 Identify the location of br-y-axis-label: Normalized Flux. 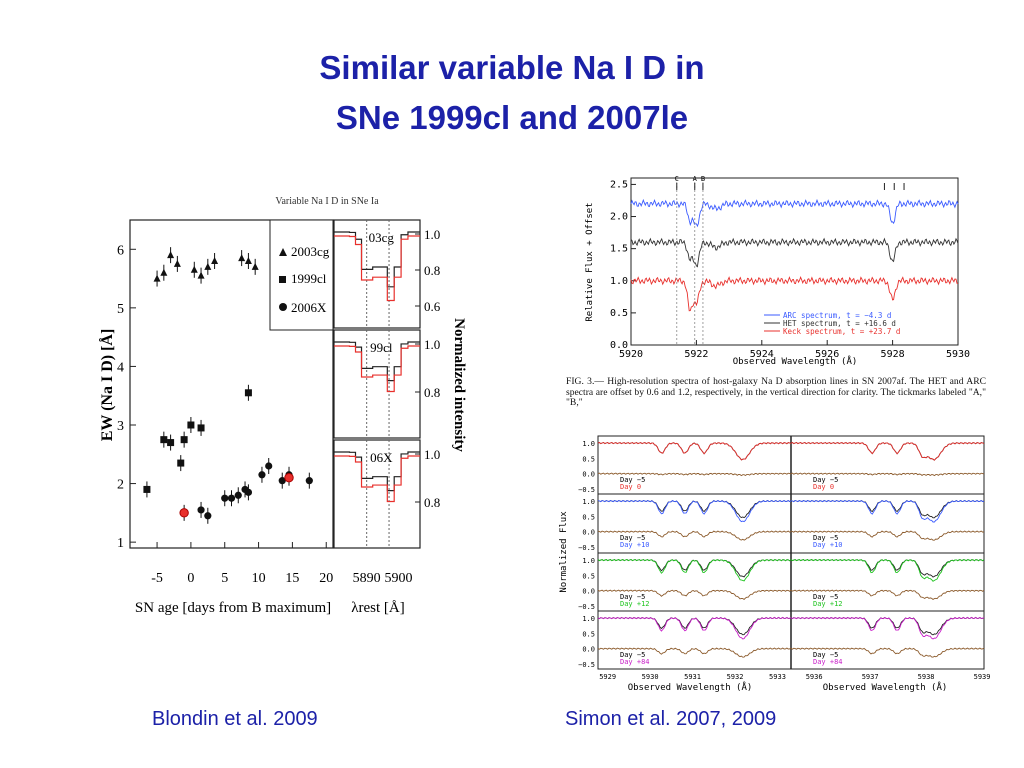
(564, 552).